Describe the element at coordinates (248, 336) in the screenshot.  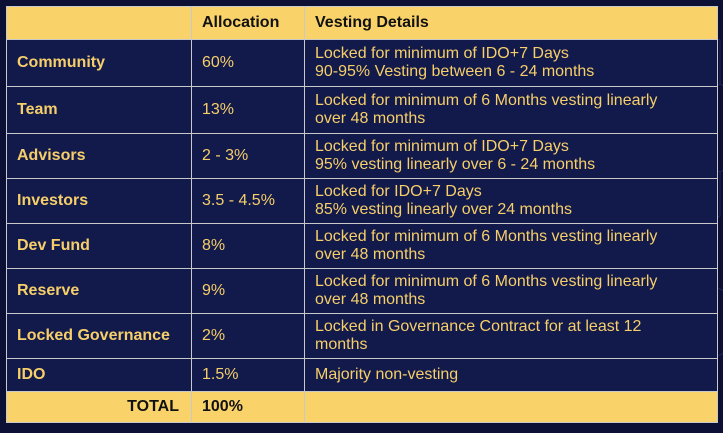
I see `row-allocation: 2%` at that location.